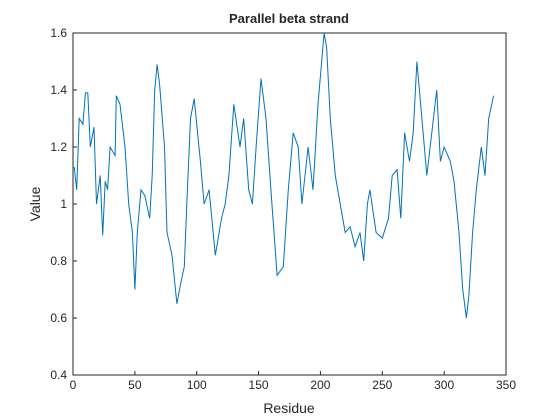  What do you see at coordinates (58, 147) in the screenshot?
I see `y-tick-label: 1.2` at bounding box center [58, 147].